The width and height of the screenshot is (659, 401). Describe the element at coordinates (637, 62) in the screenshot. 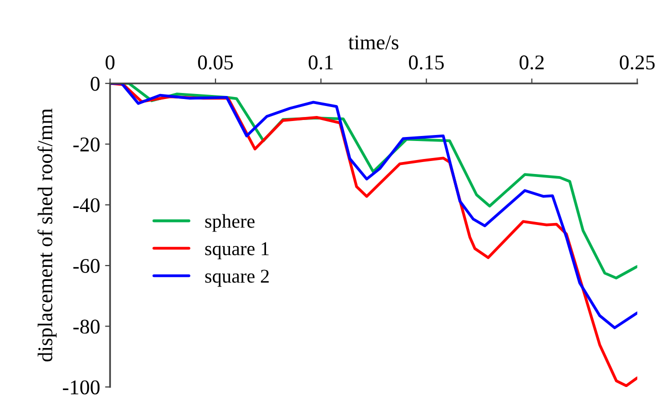

I see `x-tick-label: 0.25` at that location.